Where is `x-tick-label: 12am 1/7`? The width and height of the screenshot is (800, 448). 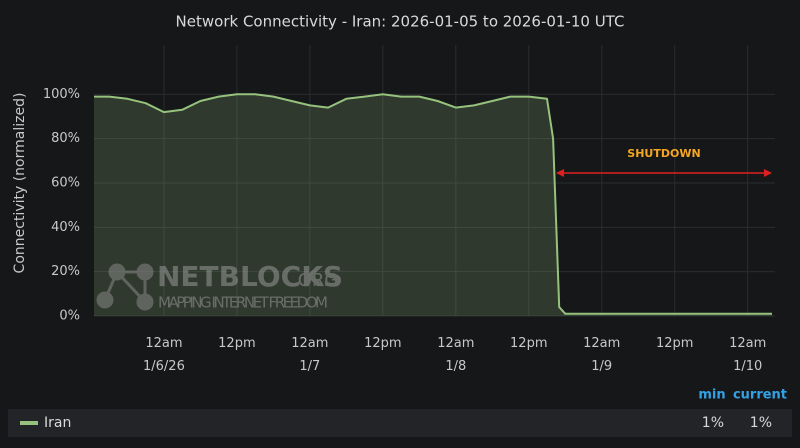 x-tick-label: 12am 1/7 is located at coordinates (310, 355).